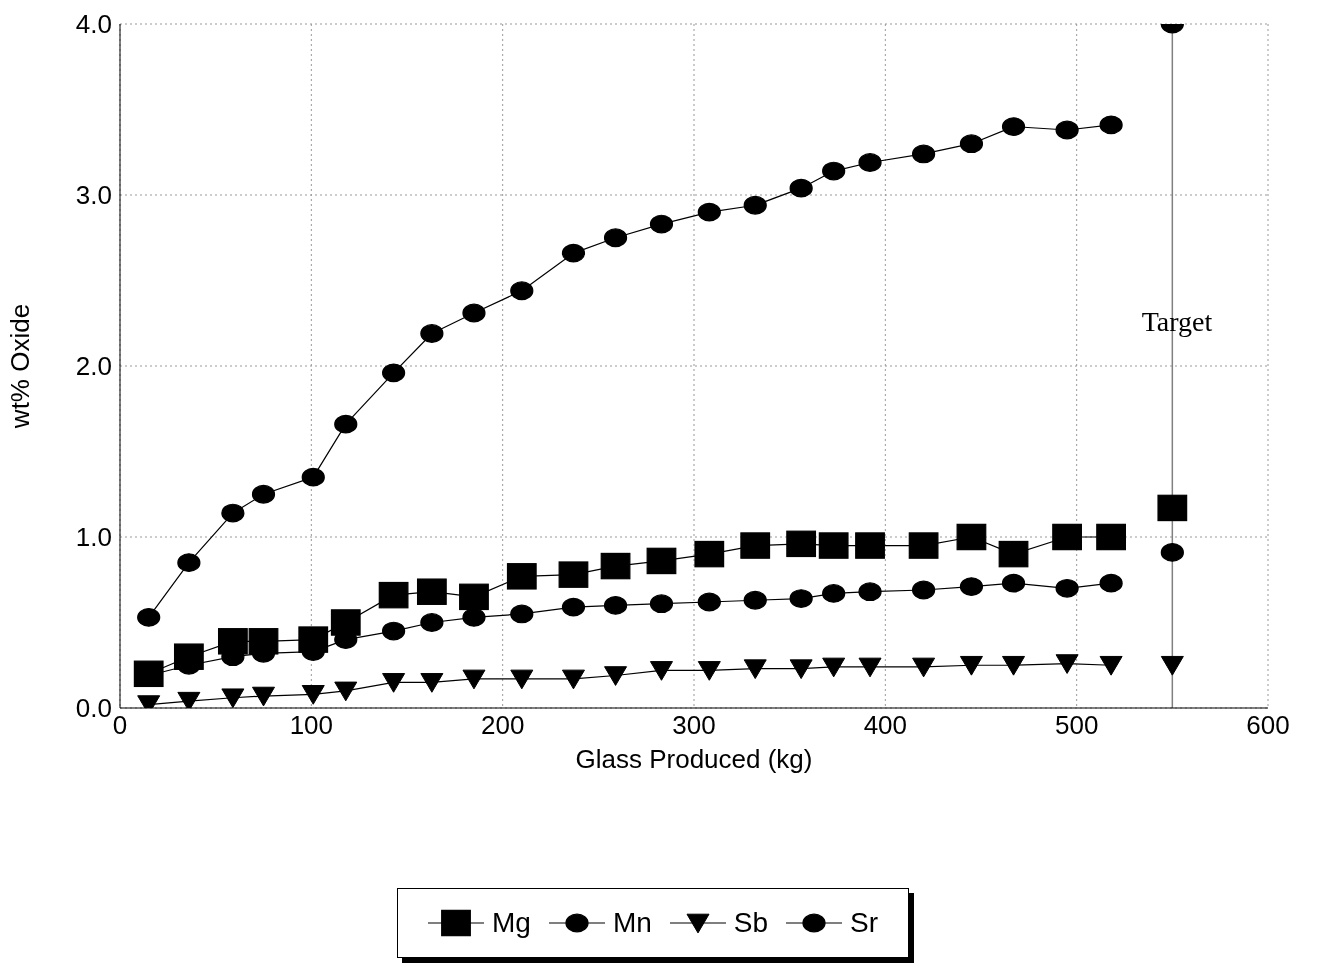  I want to click on x-tick-label: 200, so click(502, 725).